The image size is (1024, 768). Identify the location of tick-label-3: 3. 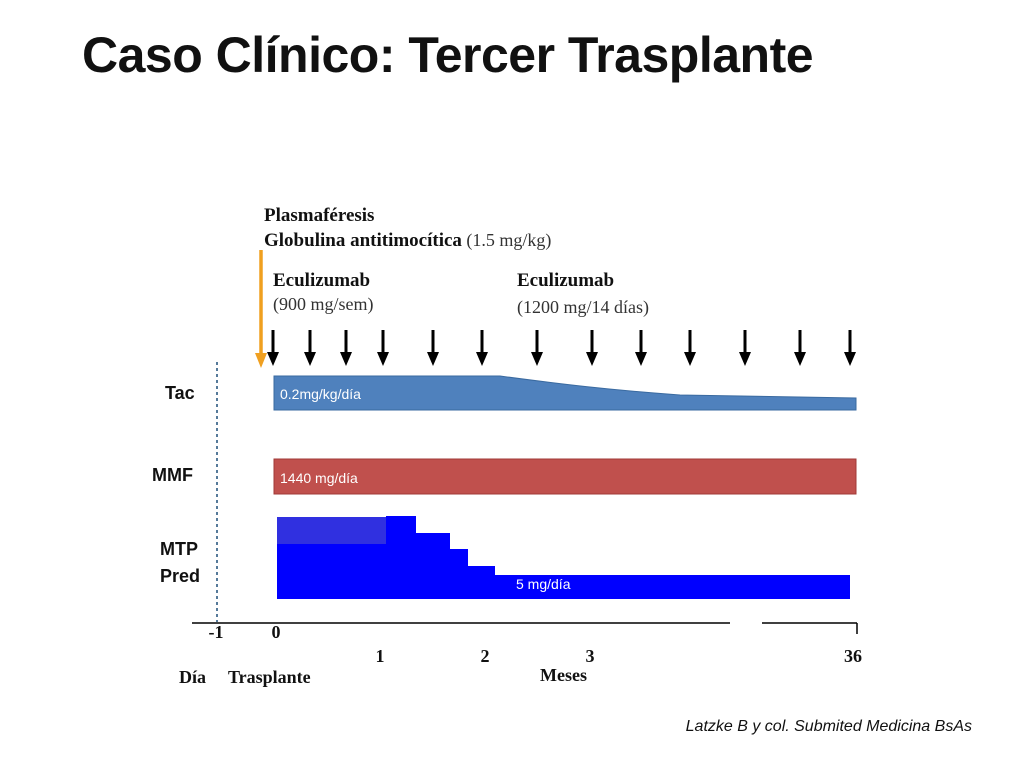
(590, 656).